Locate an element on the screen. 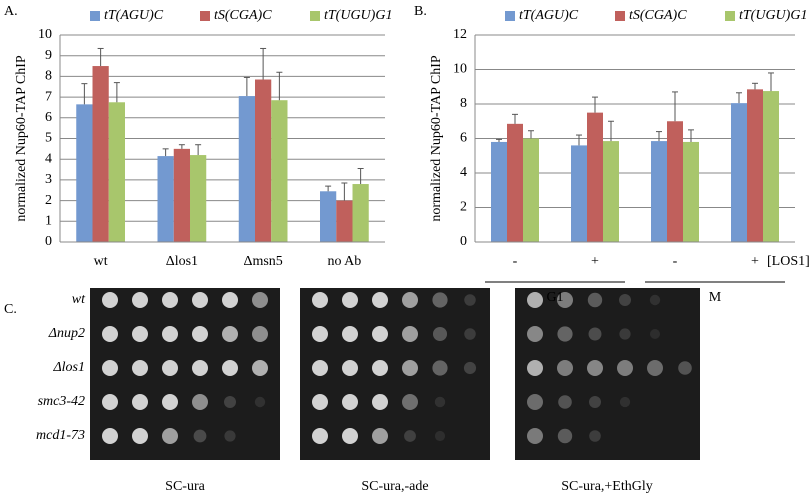  strain-label: mcd1-73 is located at coordinates (60, 435).